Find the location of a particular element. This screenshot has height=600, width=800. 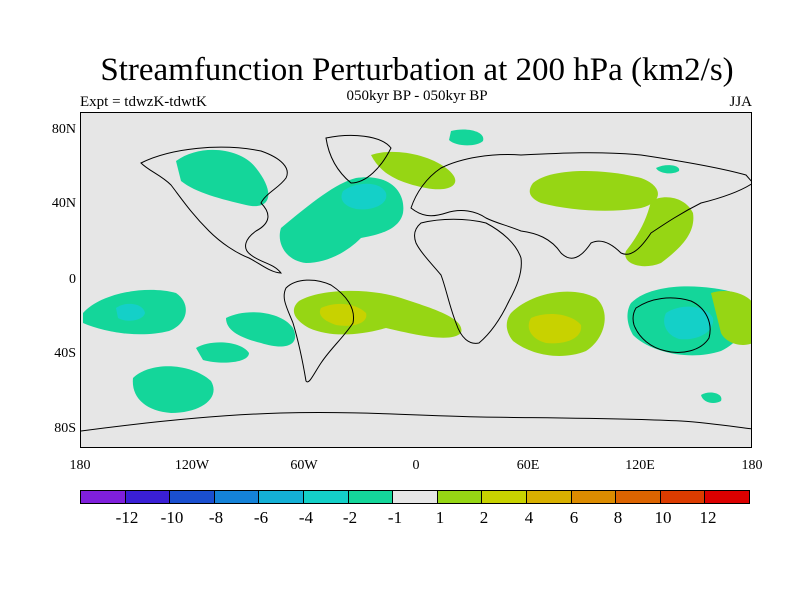

core-south-pacific is located at coordinates (130, 312).